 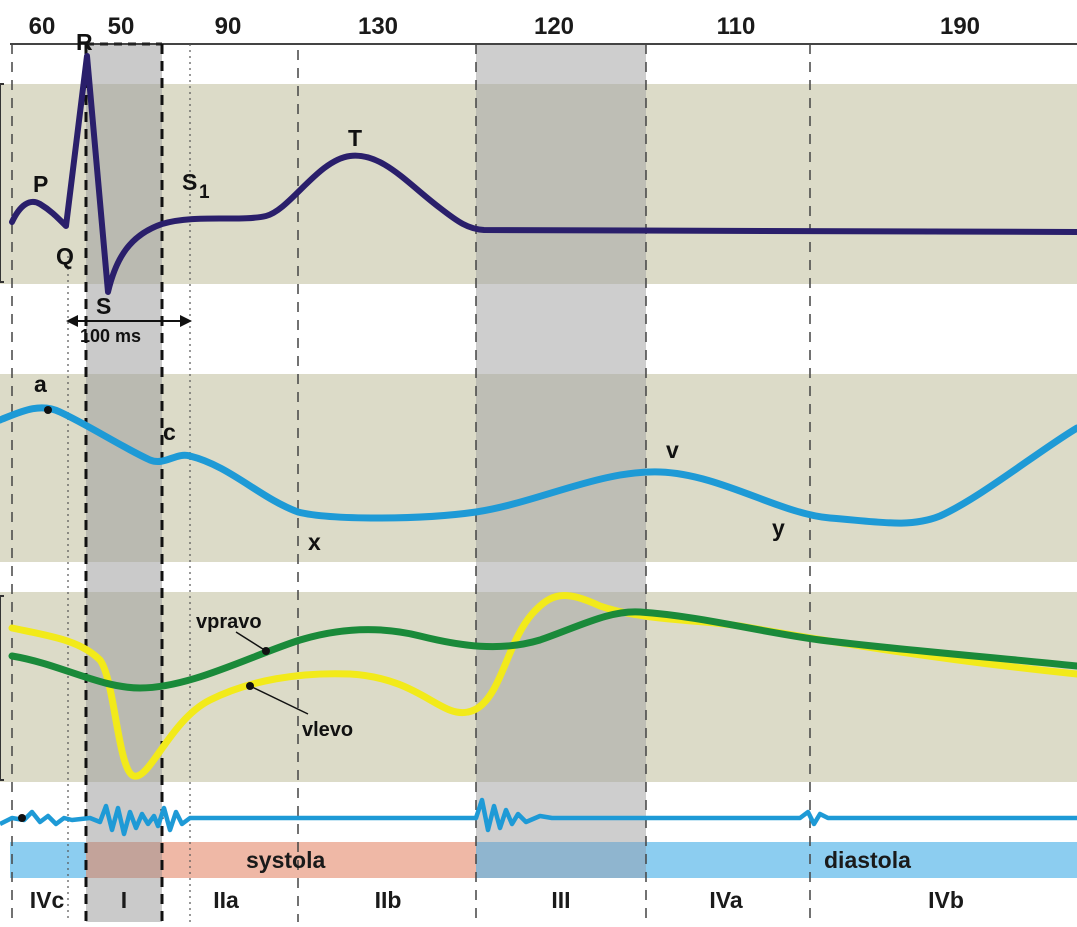 I want to click on volume-left-label: vlevo, so click(x=327, y=730).